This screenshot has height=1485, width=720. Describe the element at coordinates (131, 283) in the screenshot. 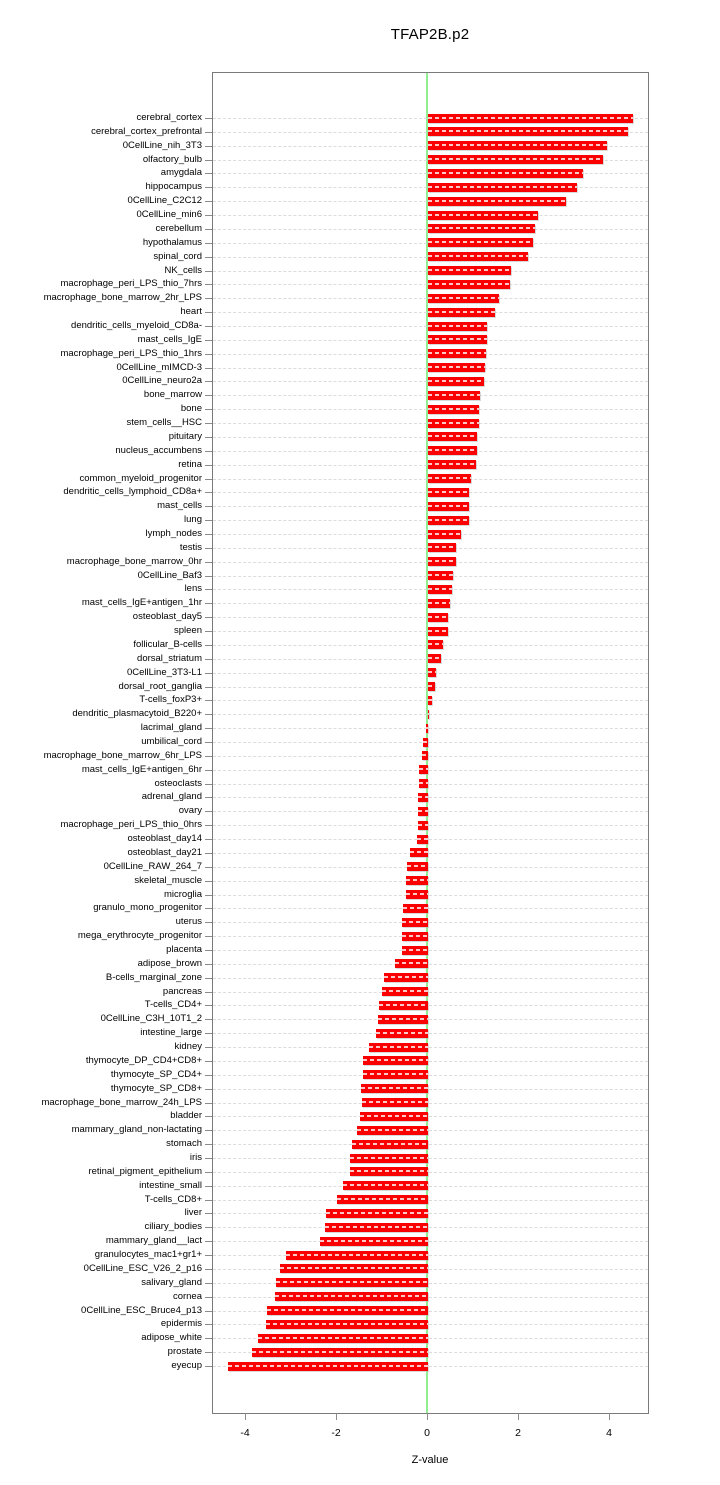

I see `category-label: macrophage_peri_LPS_thio_7hrs` at that location.